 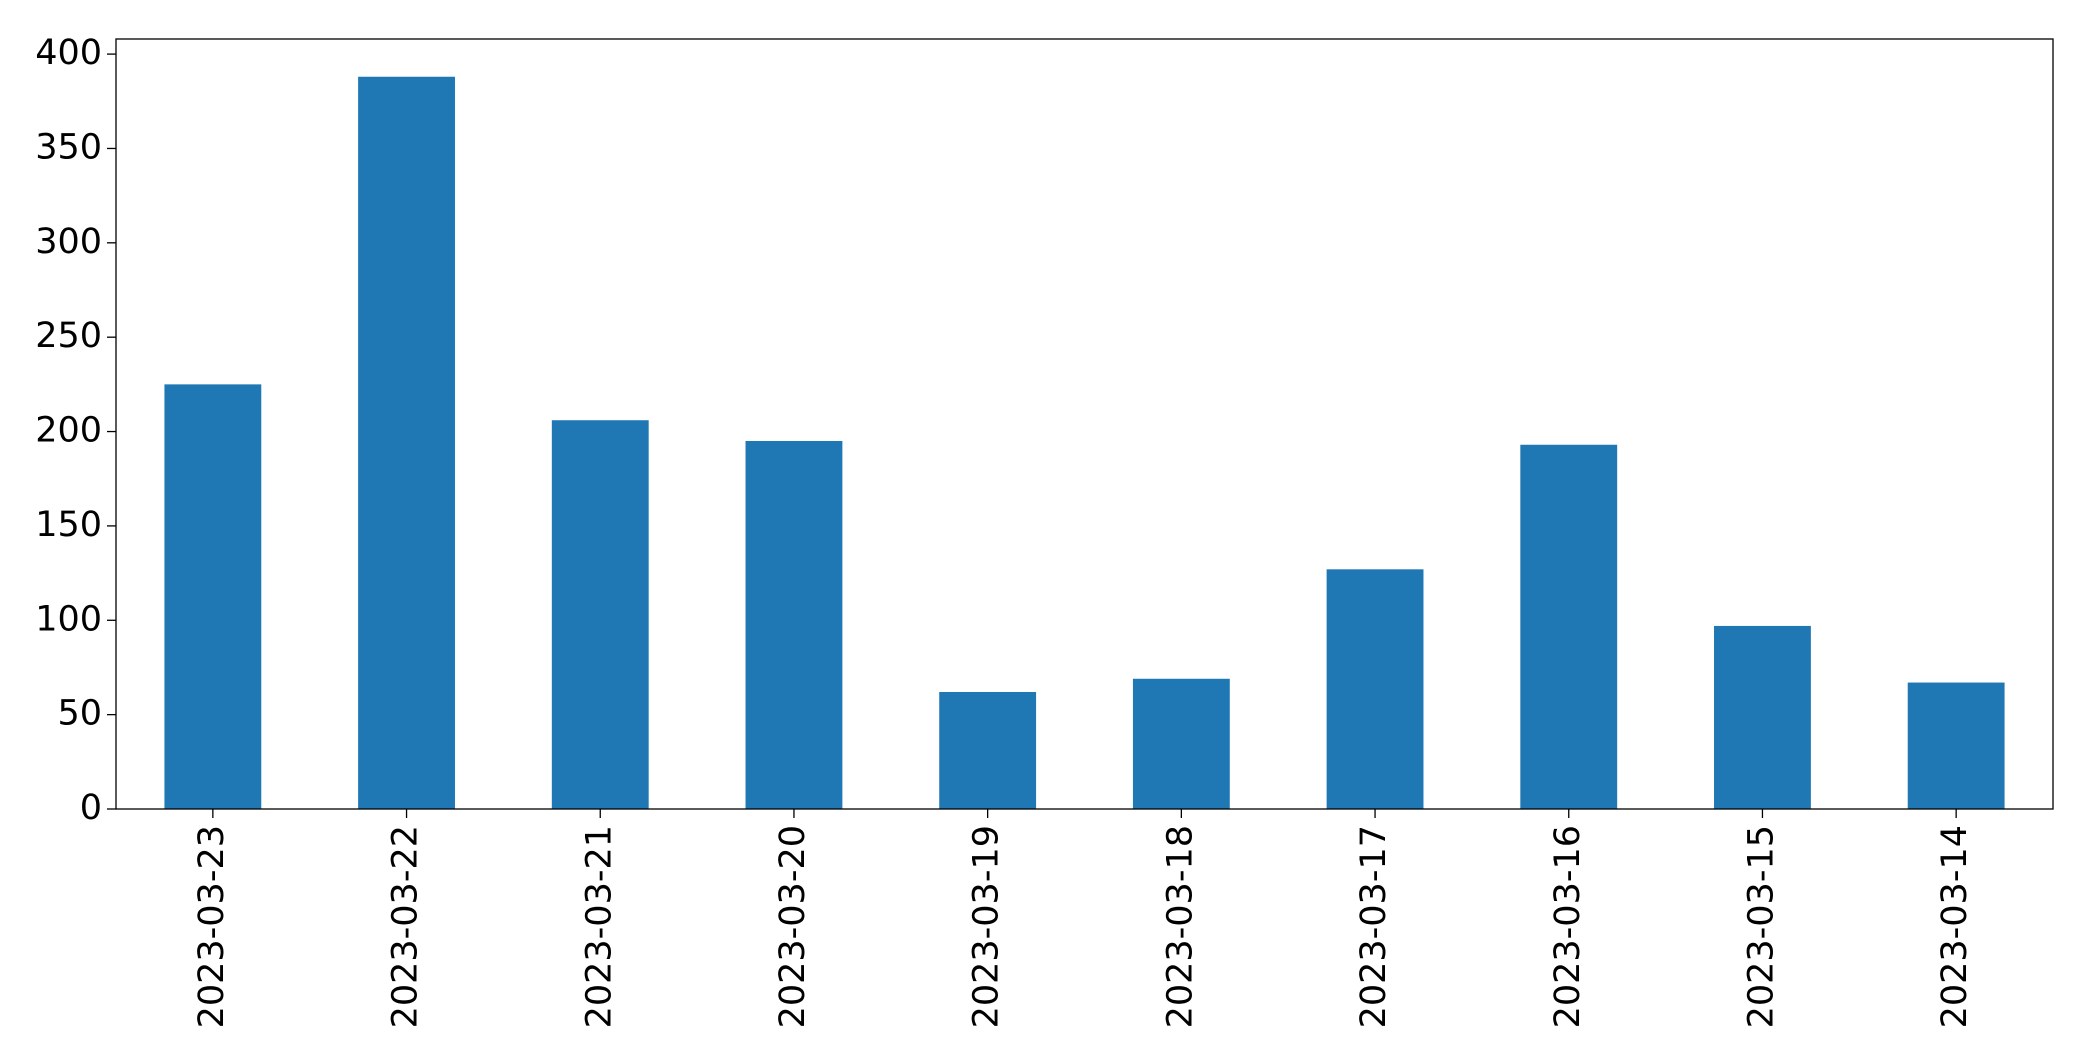 I want to click on y-tick-label: 350, so click(x=68, y=147).